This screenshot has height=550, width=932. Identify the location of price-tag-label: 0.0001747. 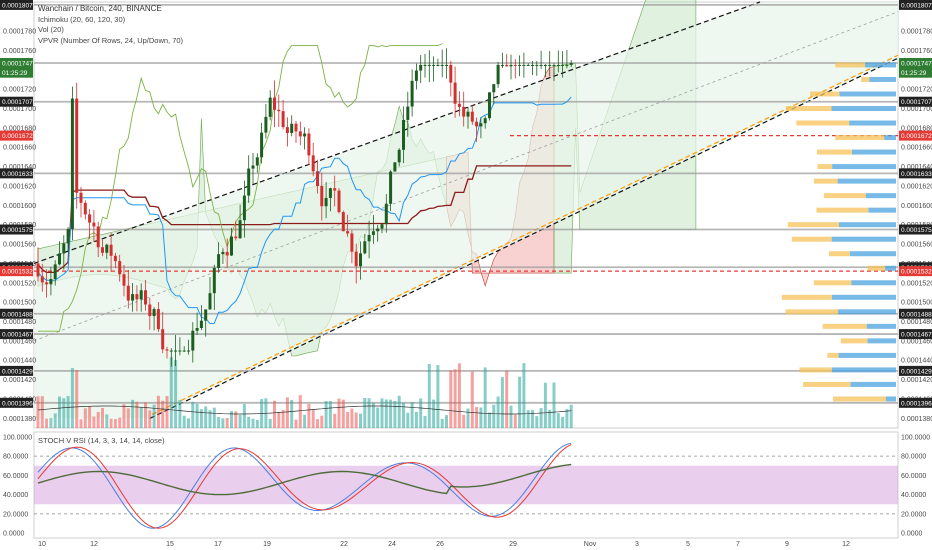
(17, 63).